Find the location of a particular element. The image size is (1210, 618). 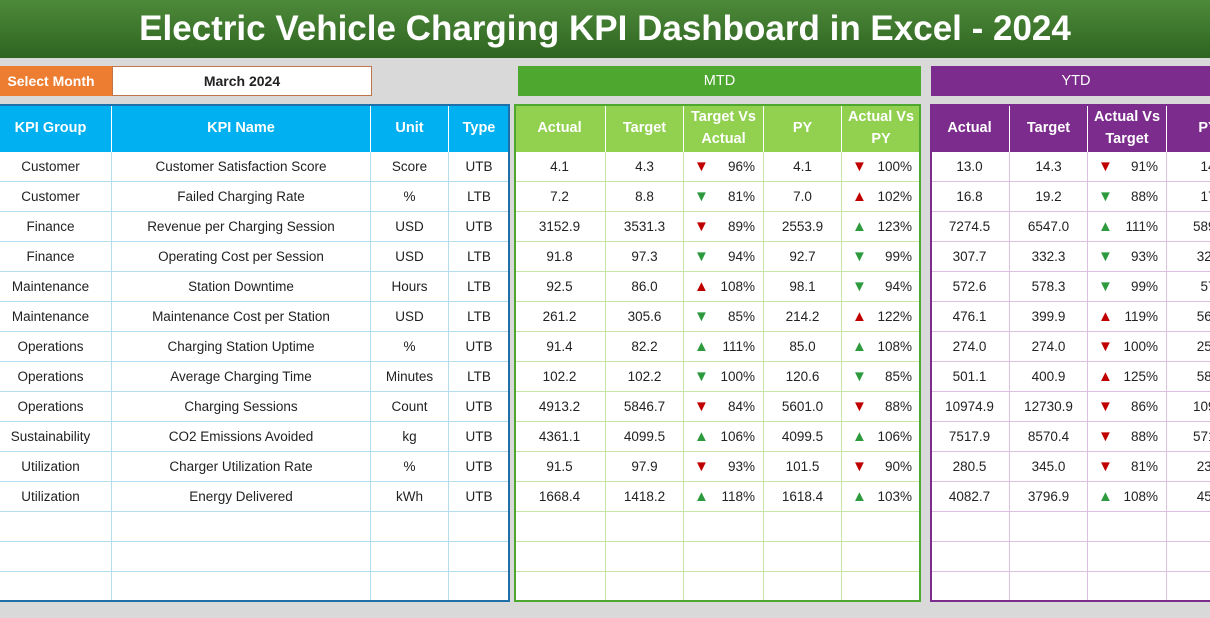

percent: 86% is located at coordinates (1144, 406).